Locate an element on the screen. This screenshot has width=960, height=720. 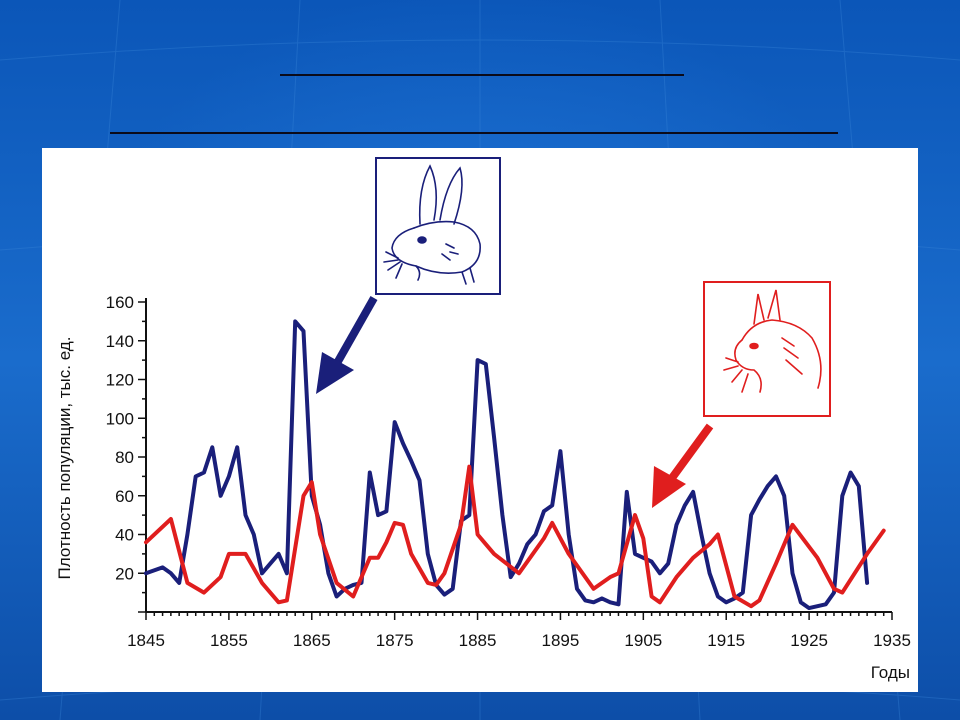
x-tick-labels: 1845 1855 1865 1875 1885 1895 1905 1915 1925 1935 is located at coordinates (519, 640).